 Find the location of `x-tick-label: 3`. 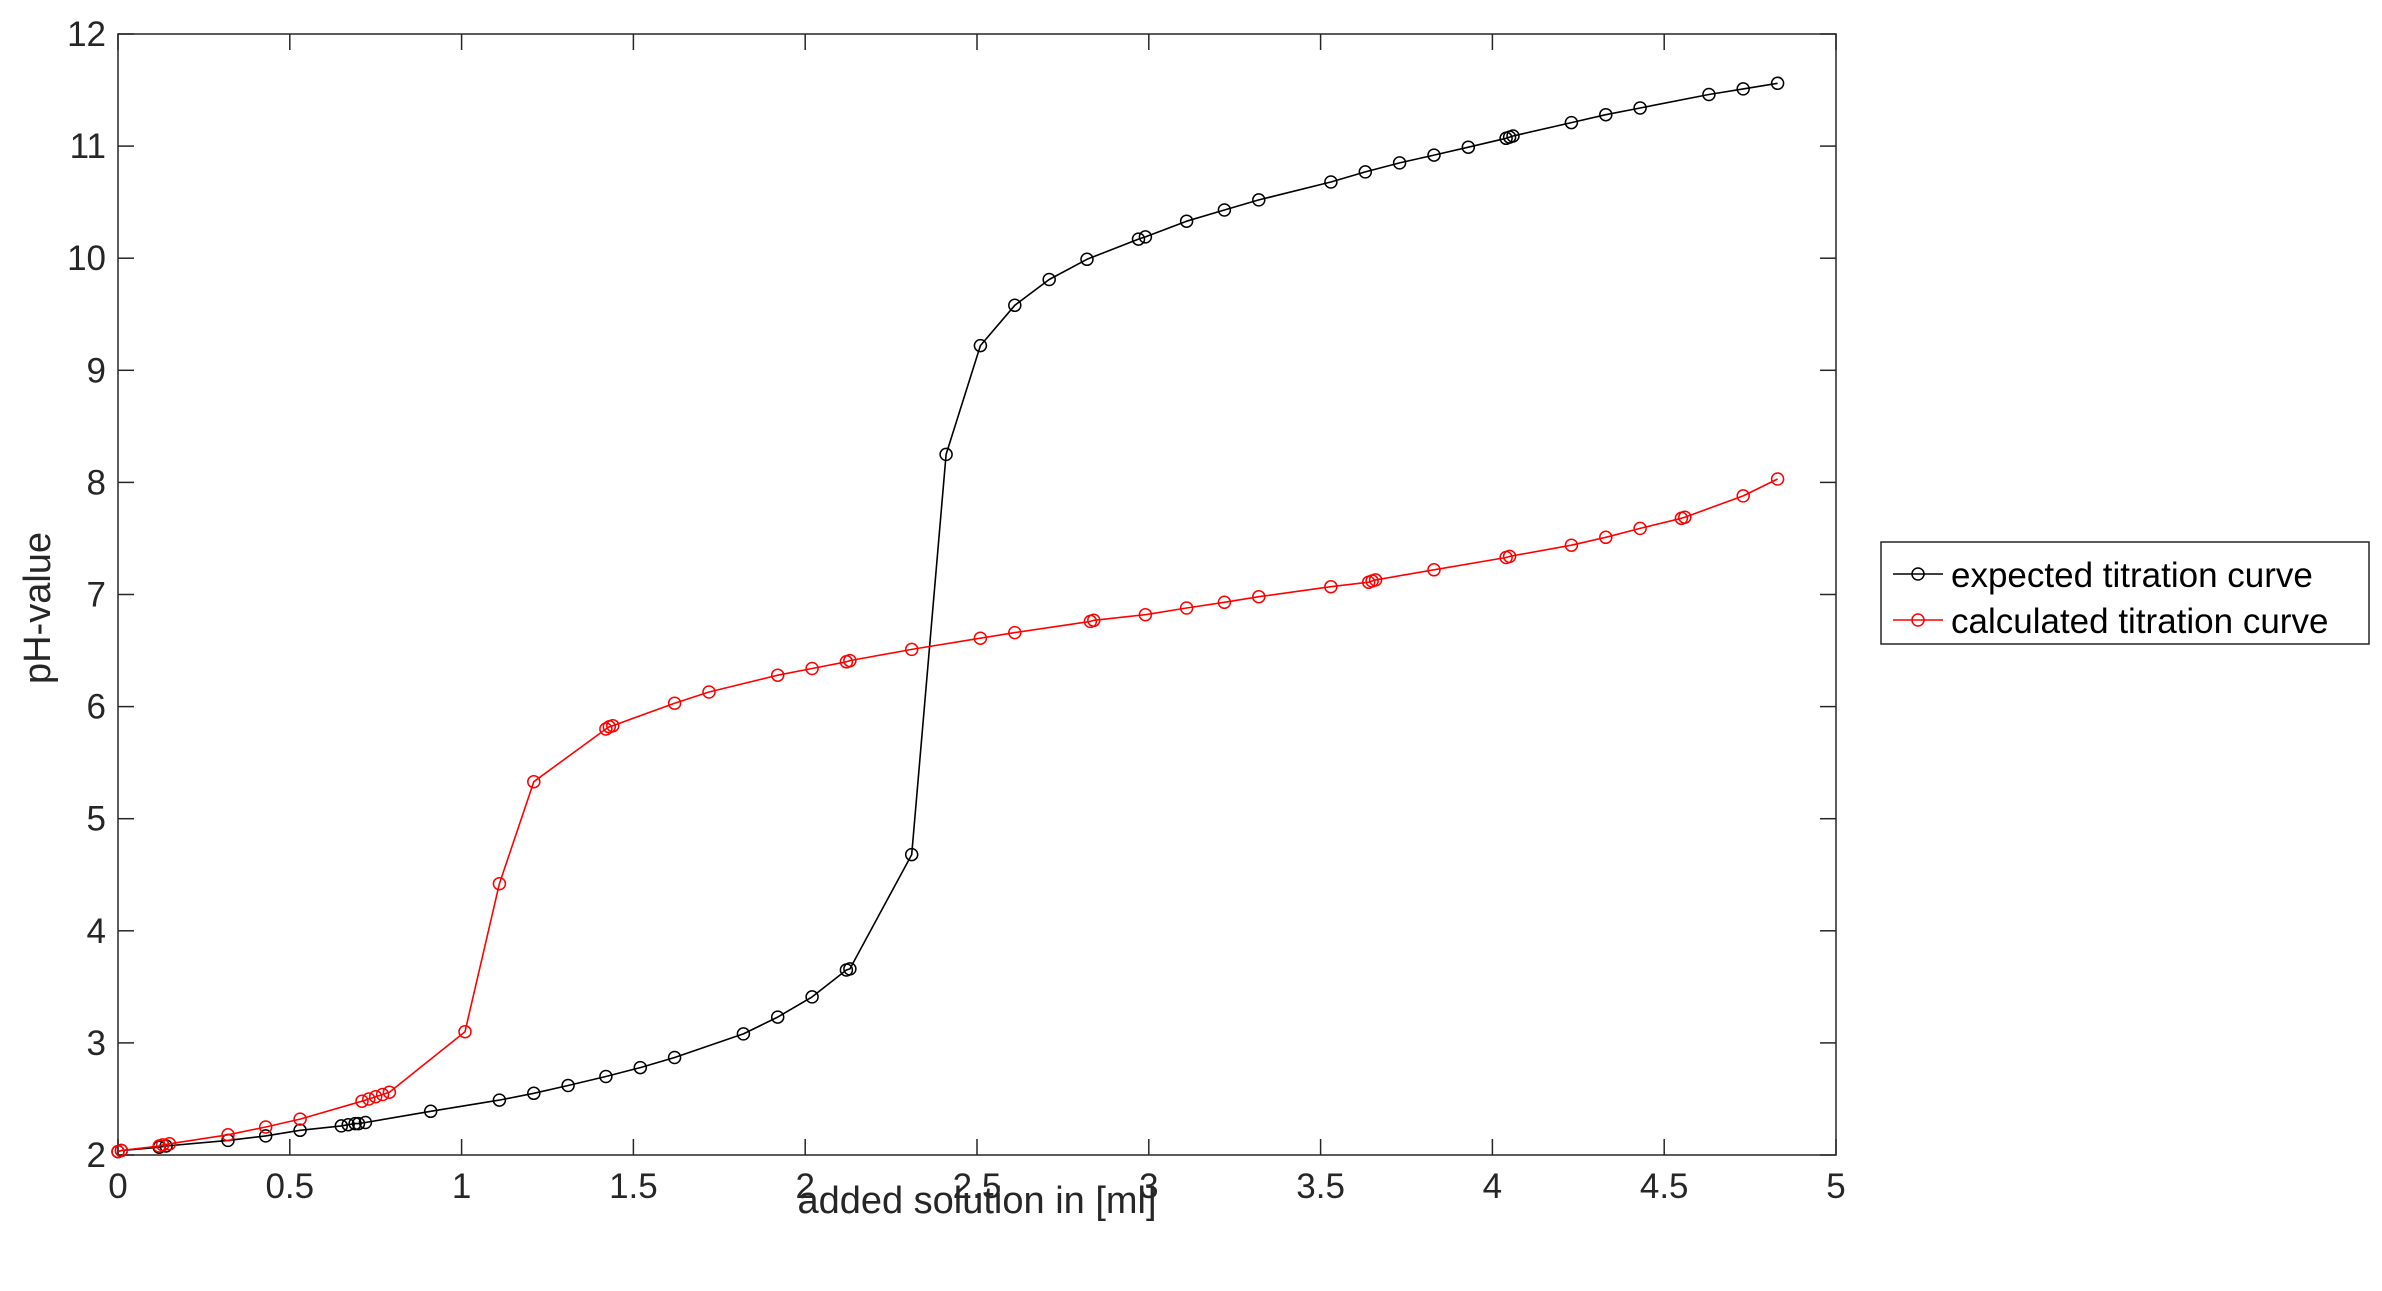

x-tick-label: 3 is located at coordinates (1148, 1186).